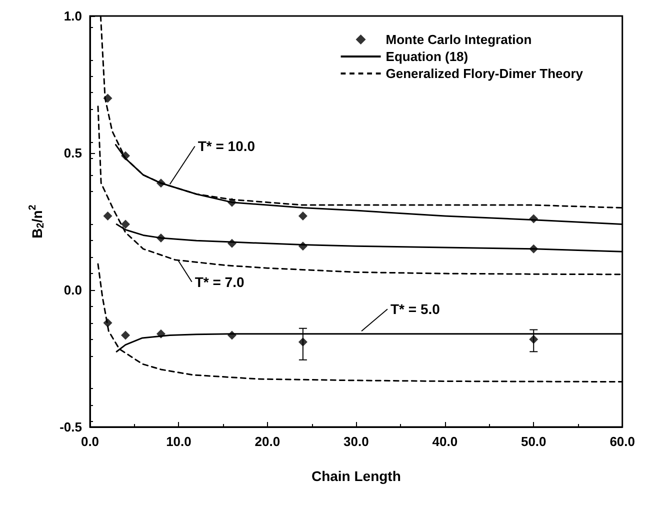 The height and width of the screenshot is (505, 646). What do you see at coordinates (179, 441) in the screenshot?
I see `x-tick-label: 10.0` at bounding box center [179, 441].